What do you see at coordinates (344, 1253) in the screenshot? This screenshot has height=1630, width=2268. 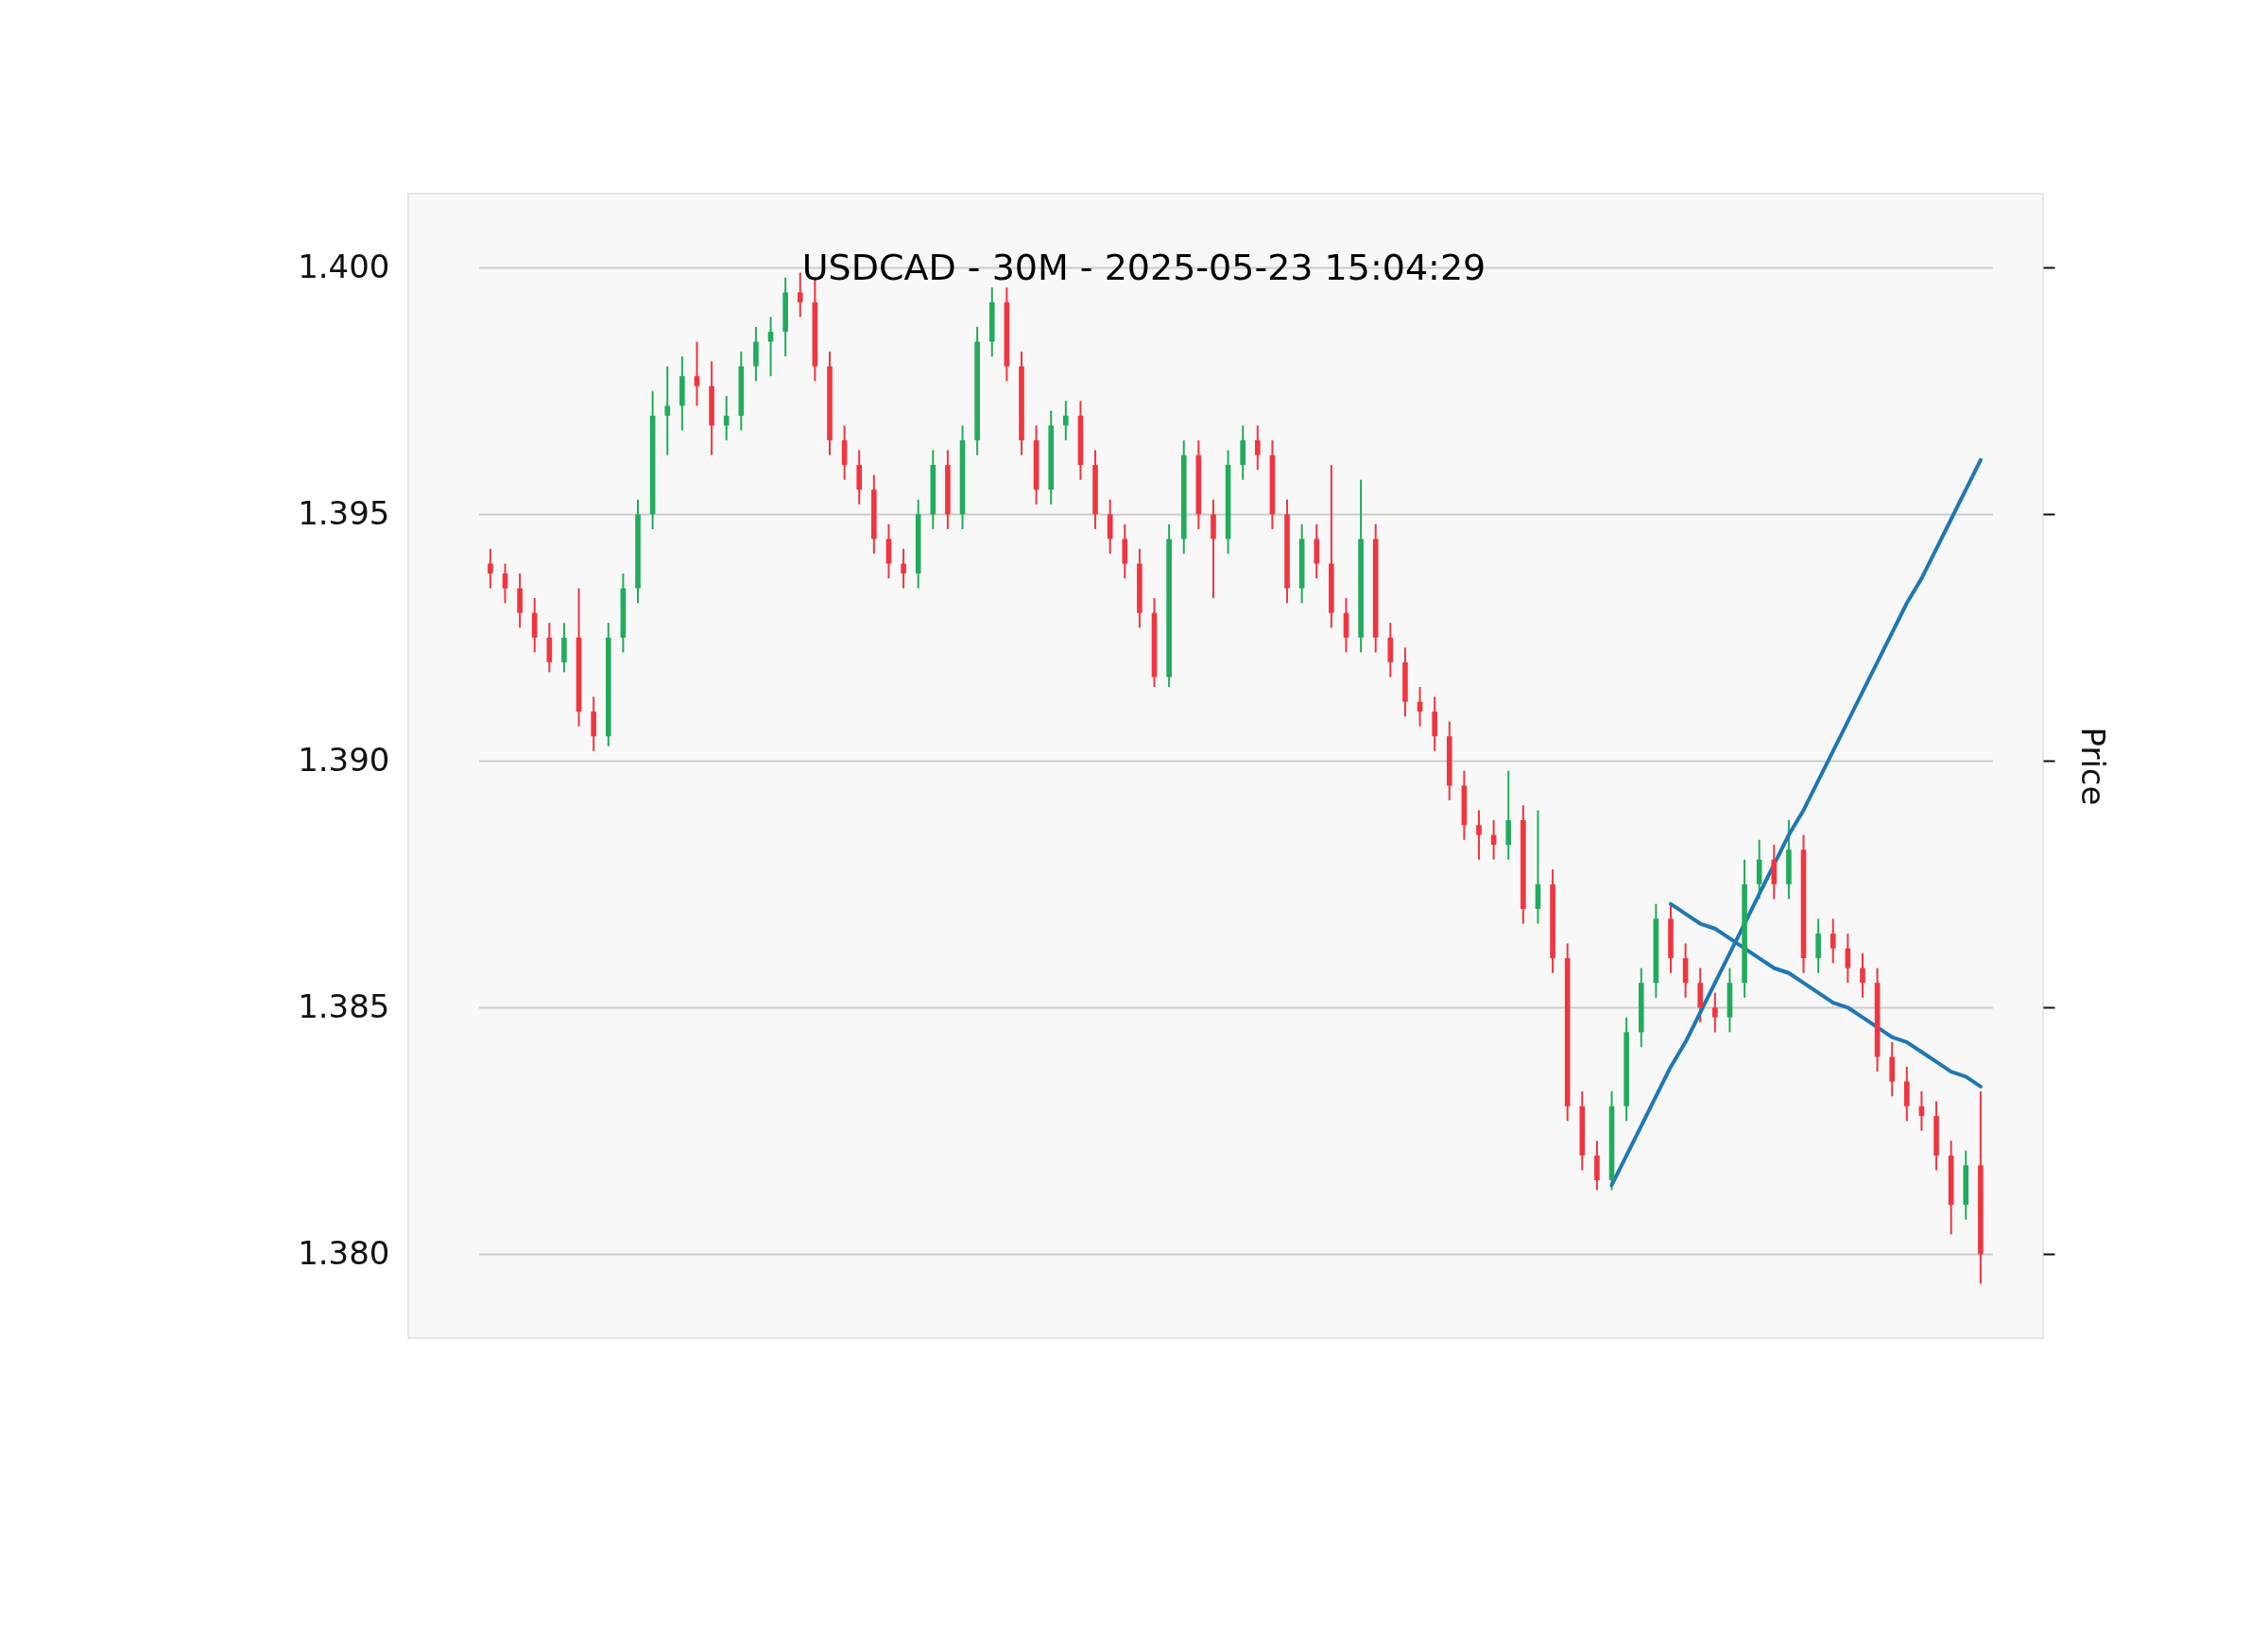 I see `y-tick-label: 1.380` at bounding box center [344, 1253].